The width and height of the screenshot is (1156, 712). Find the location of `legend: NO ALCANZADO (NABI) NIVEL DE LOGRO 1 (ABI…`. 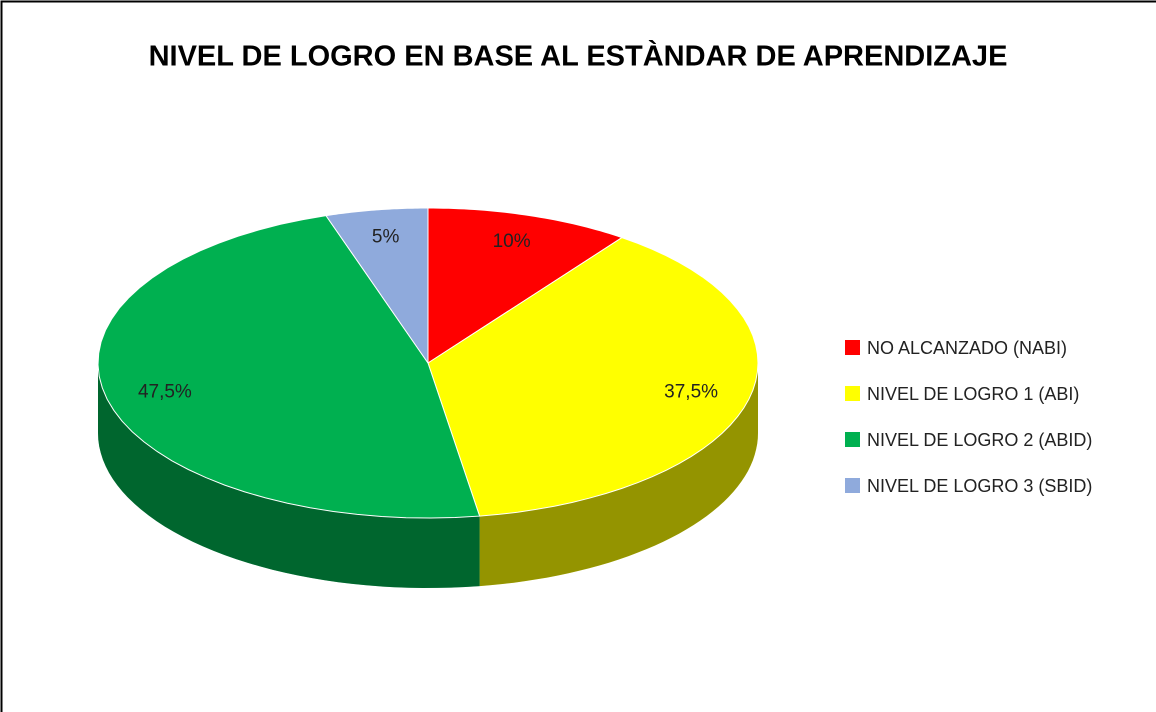

legend: NO ALCANZADO (NABI) NIVEL DE LOGRO 1 (ABI… is located at coordinates (982, 426).